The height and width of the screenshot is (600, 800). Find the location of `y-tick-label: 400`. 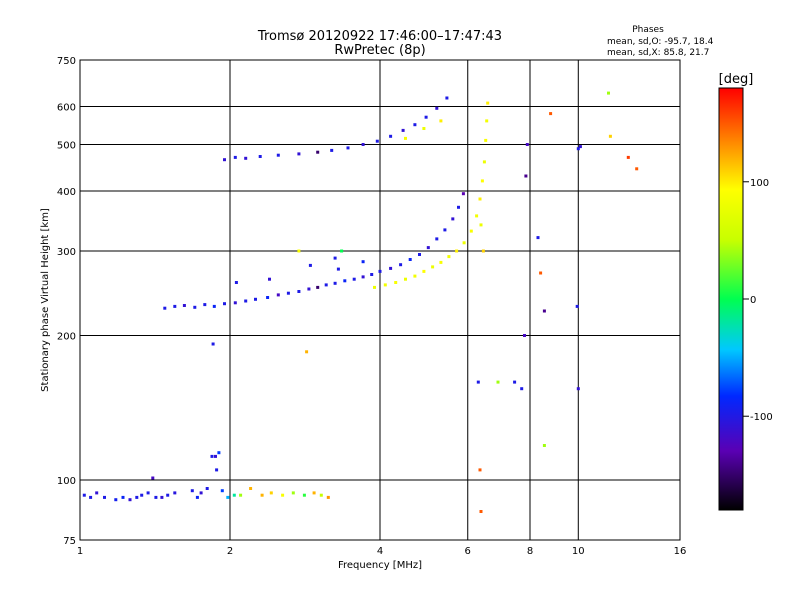

y-tick-label: 400 is located at coordinates (66, 192).